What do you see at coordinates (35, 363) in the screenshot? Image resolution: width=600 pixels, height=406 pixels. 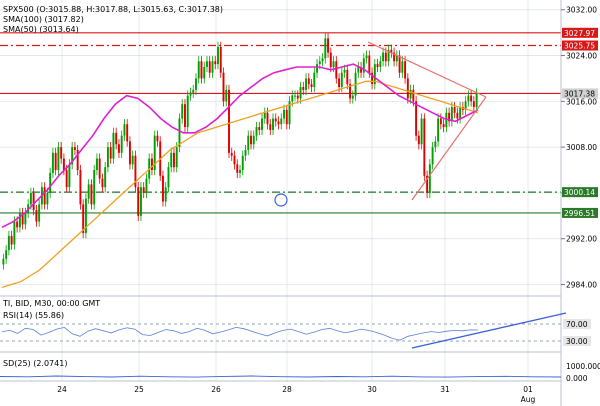 I see `sd-label: SD(25) (2.0741)` at bounding box center [35, 363].